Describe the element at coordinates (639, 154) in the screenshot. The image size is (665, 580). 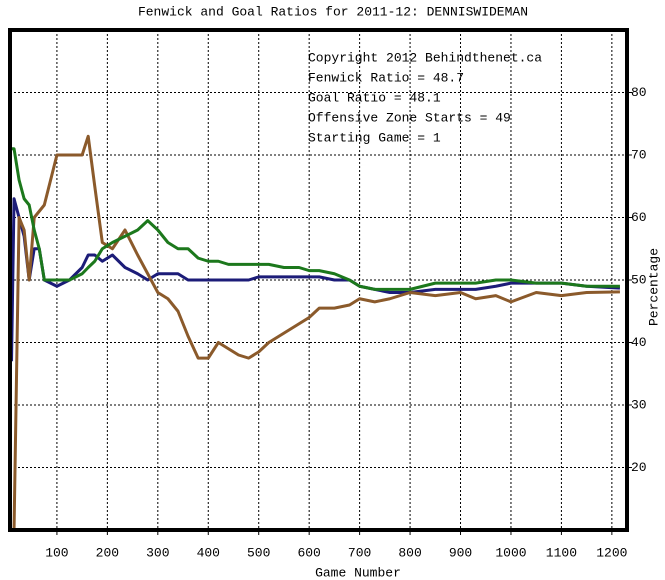
I see `y-tick-label: 70` at that location.